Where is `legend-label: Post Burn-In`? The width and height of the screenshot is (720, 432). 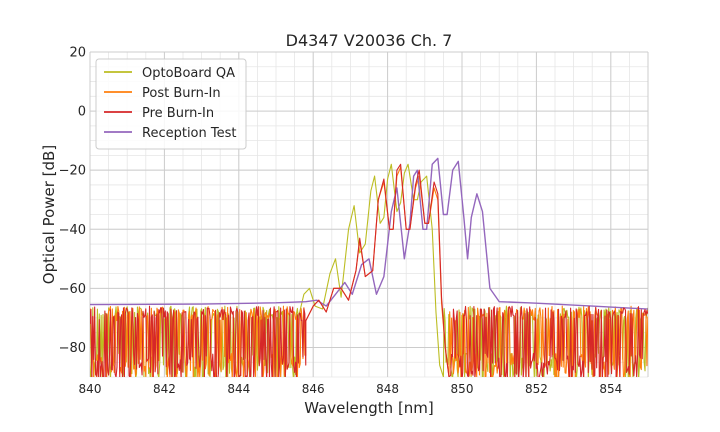
legend-label: Post Burn-In is located at coordinates (181, 93).